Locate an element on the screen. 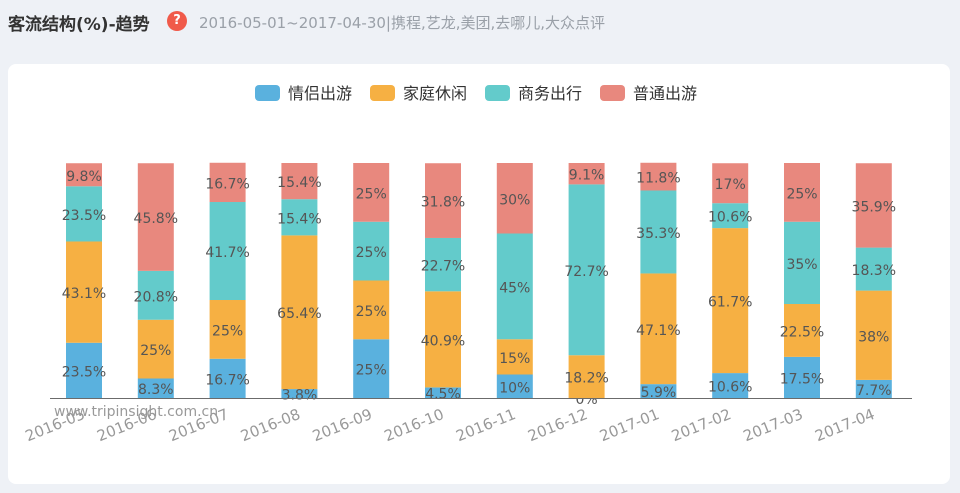 The image size is (960, 493). x-tick-label-2016-08: 2016-08 is located at coordinates (270, 425).